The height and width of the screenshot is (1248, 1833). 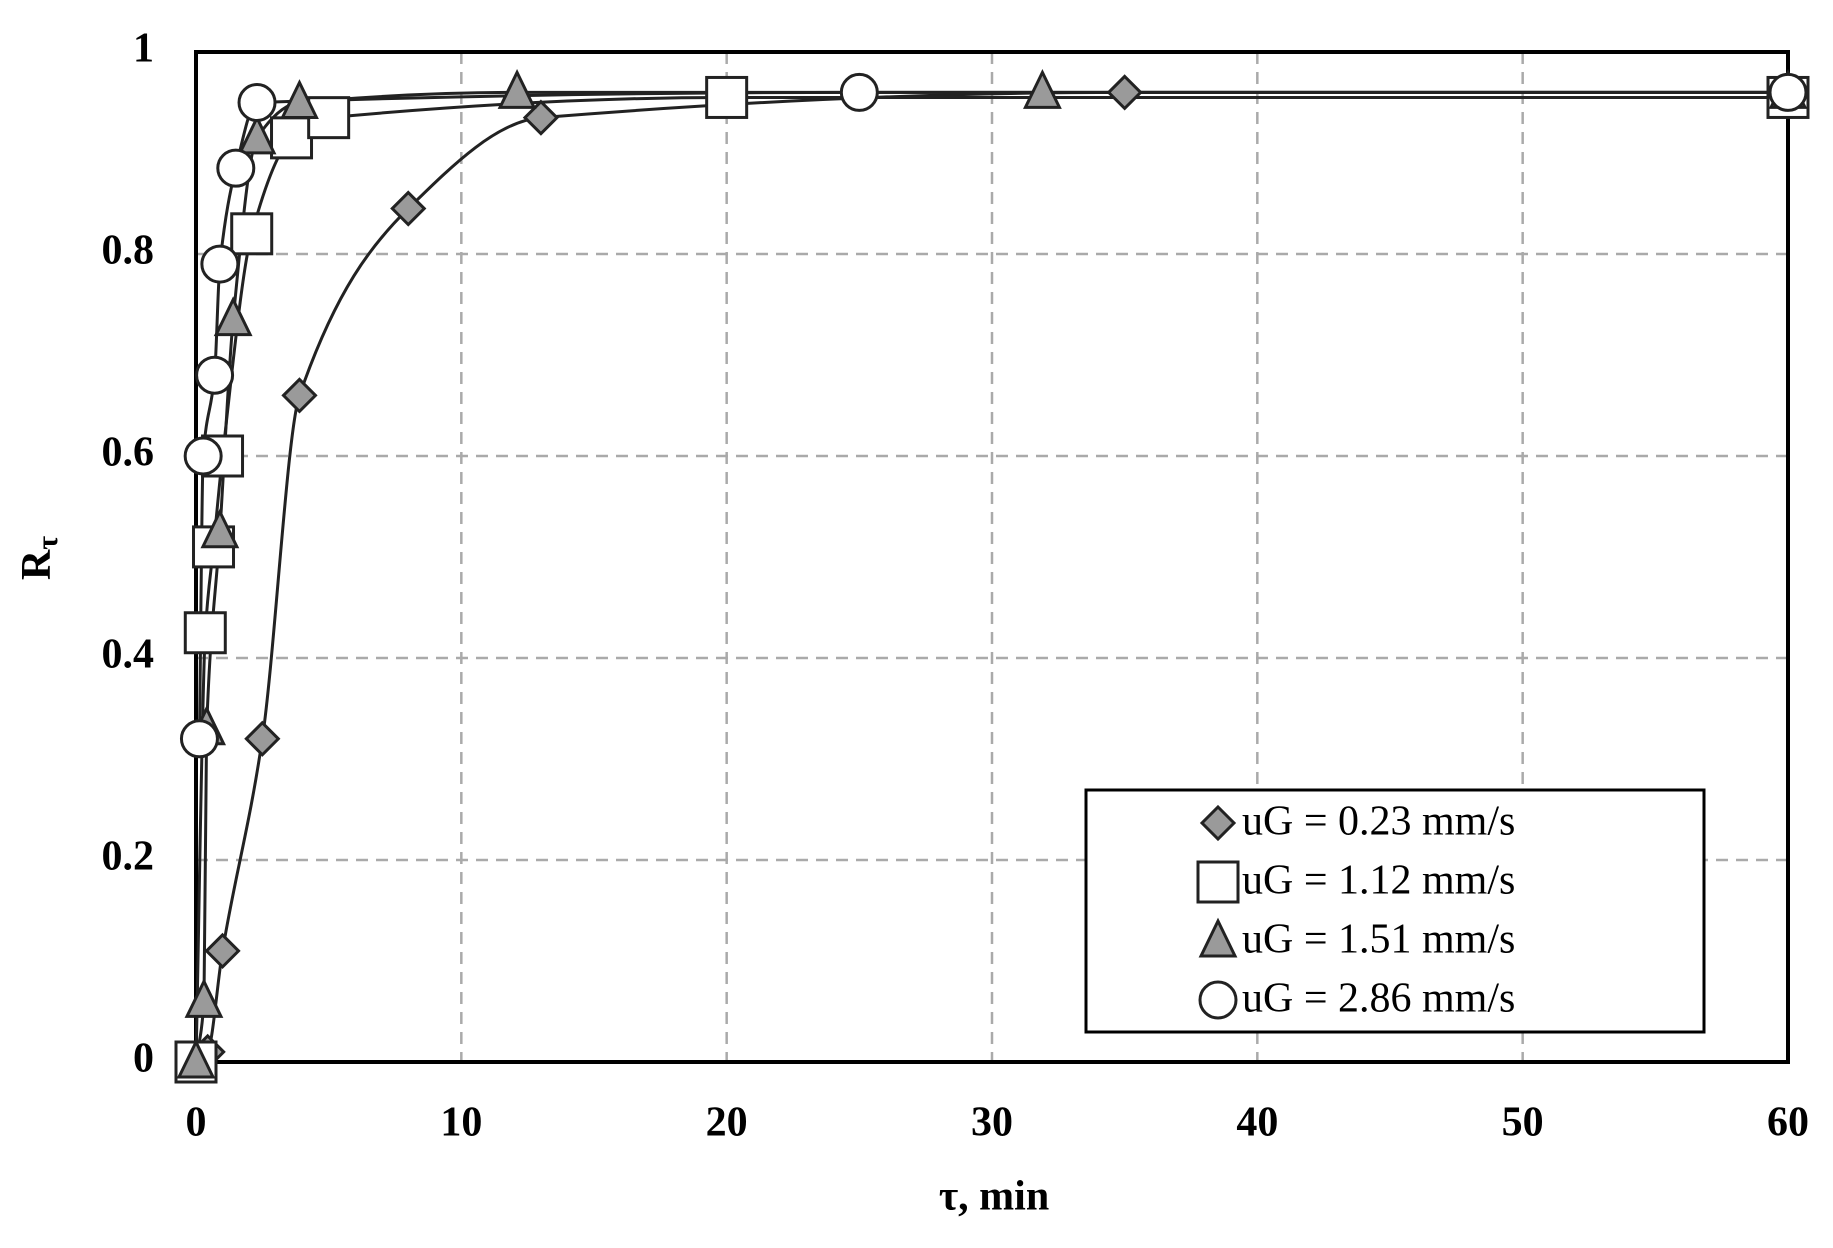 I want to click on x-tick-label: 50, so click(x=1523, y=1123).